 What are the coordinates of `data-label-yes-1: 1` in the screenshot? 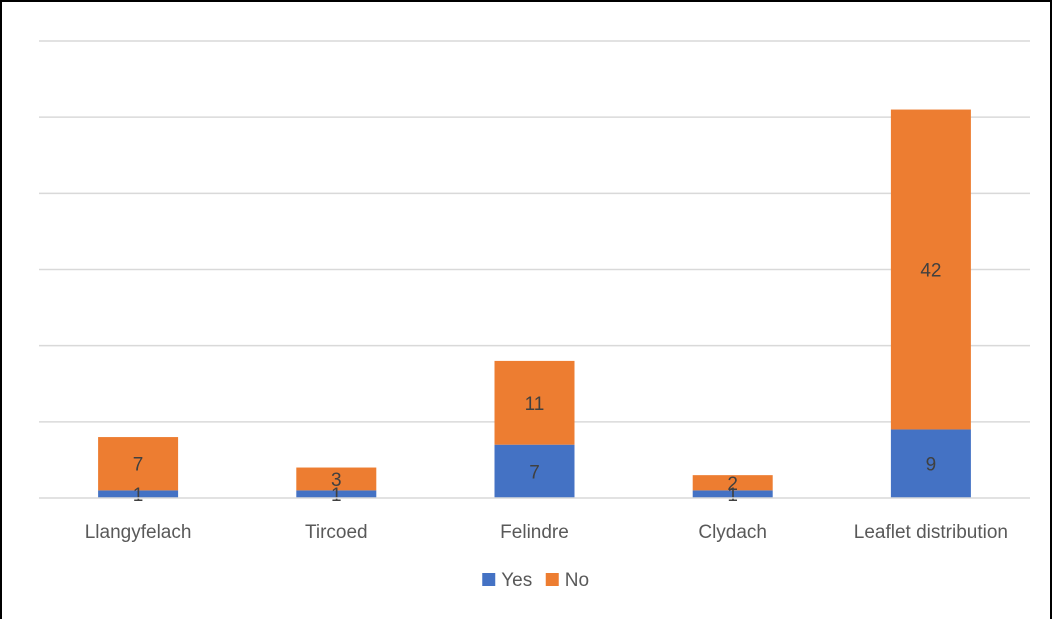 It's located at (336, 495).